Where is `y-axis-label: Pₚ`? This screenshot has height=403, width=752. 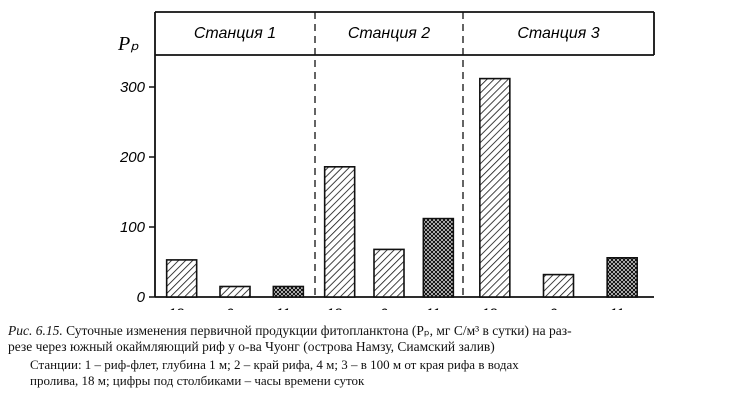 y-axis-label: Pₚ is located at coordinates (128, 44).